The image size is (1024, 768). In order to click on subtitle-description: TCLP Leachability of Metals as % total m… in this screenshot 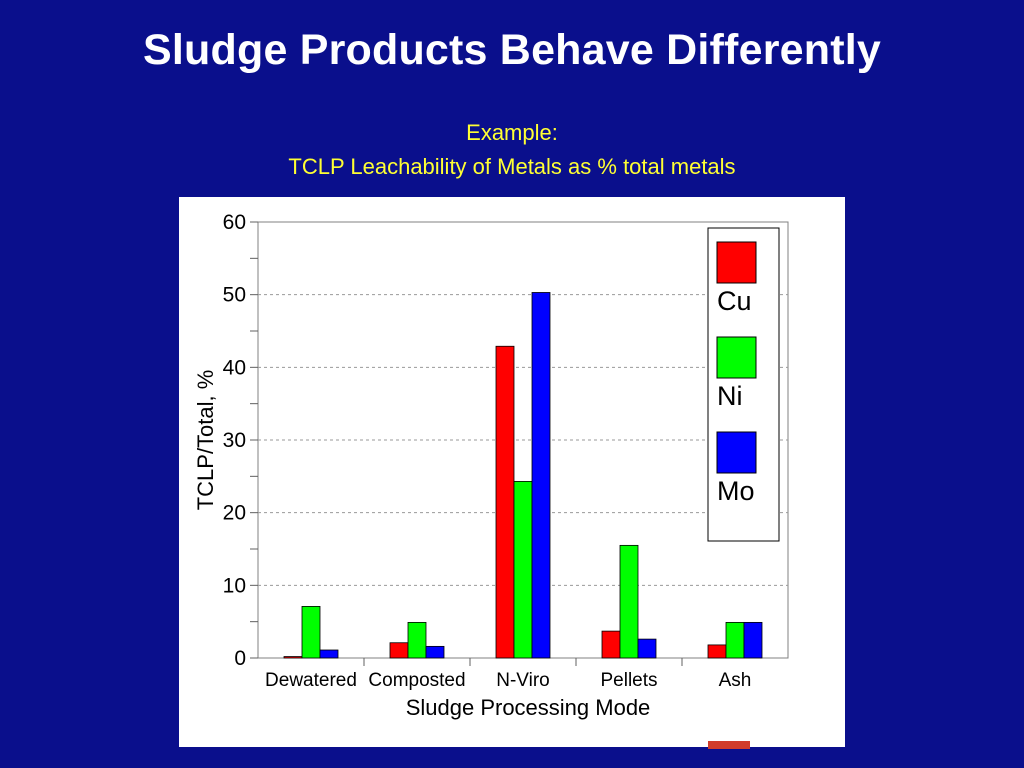, I will do `click(512, 166)`.